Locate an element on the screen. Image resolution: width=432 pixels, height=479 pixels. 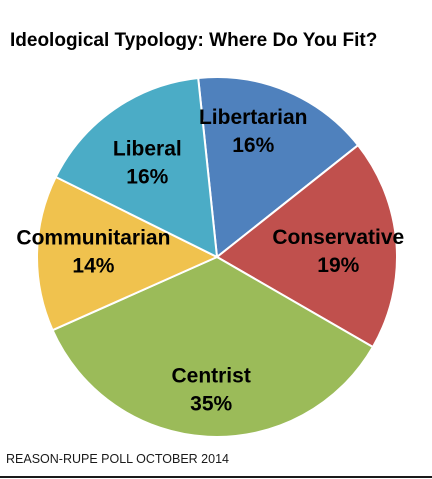
slice-name-centrist: Centrist is located at coordinates (210, 375).